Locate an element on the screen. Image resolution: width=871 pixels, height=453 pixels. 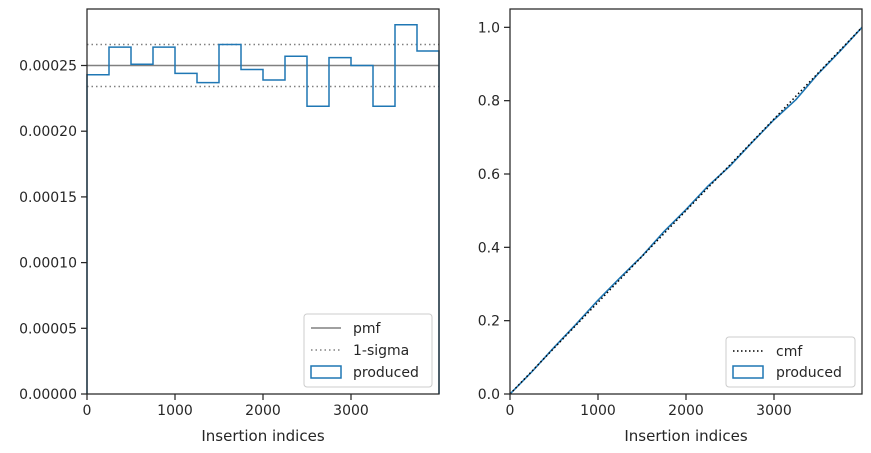
legend-produced-swatch-cumulative is located at coordinates (748, 372).